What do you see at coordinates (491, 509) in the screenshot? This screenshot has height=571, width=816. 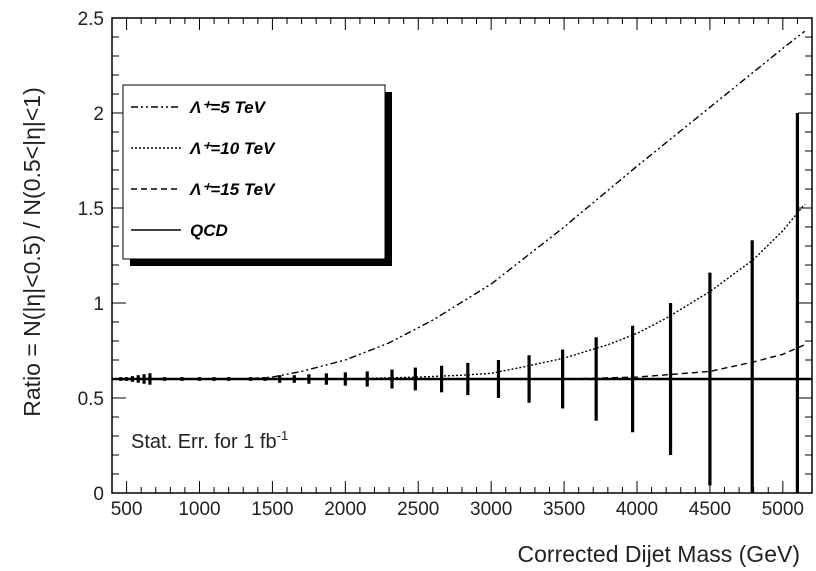 I see `x-tick-label: 3000` at bounding box center [491, 509].